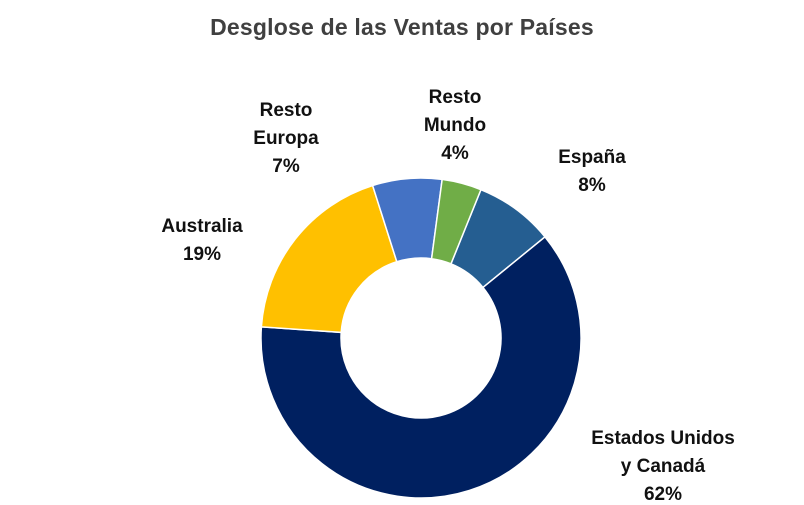  I want to click on data-label-4: Resto Europa 7%, so click(286, 138).